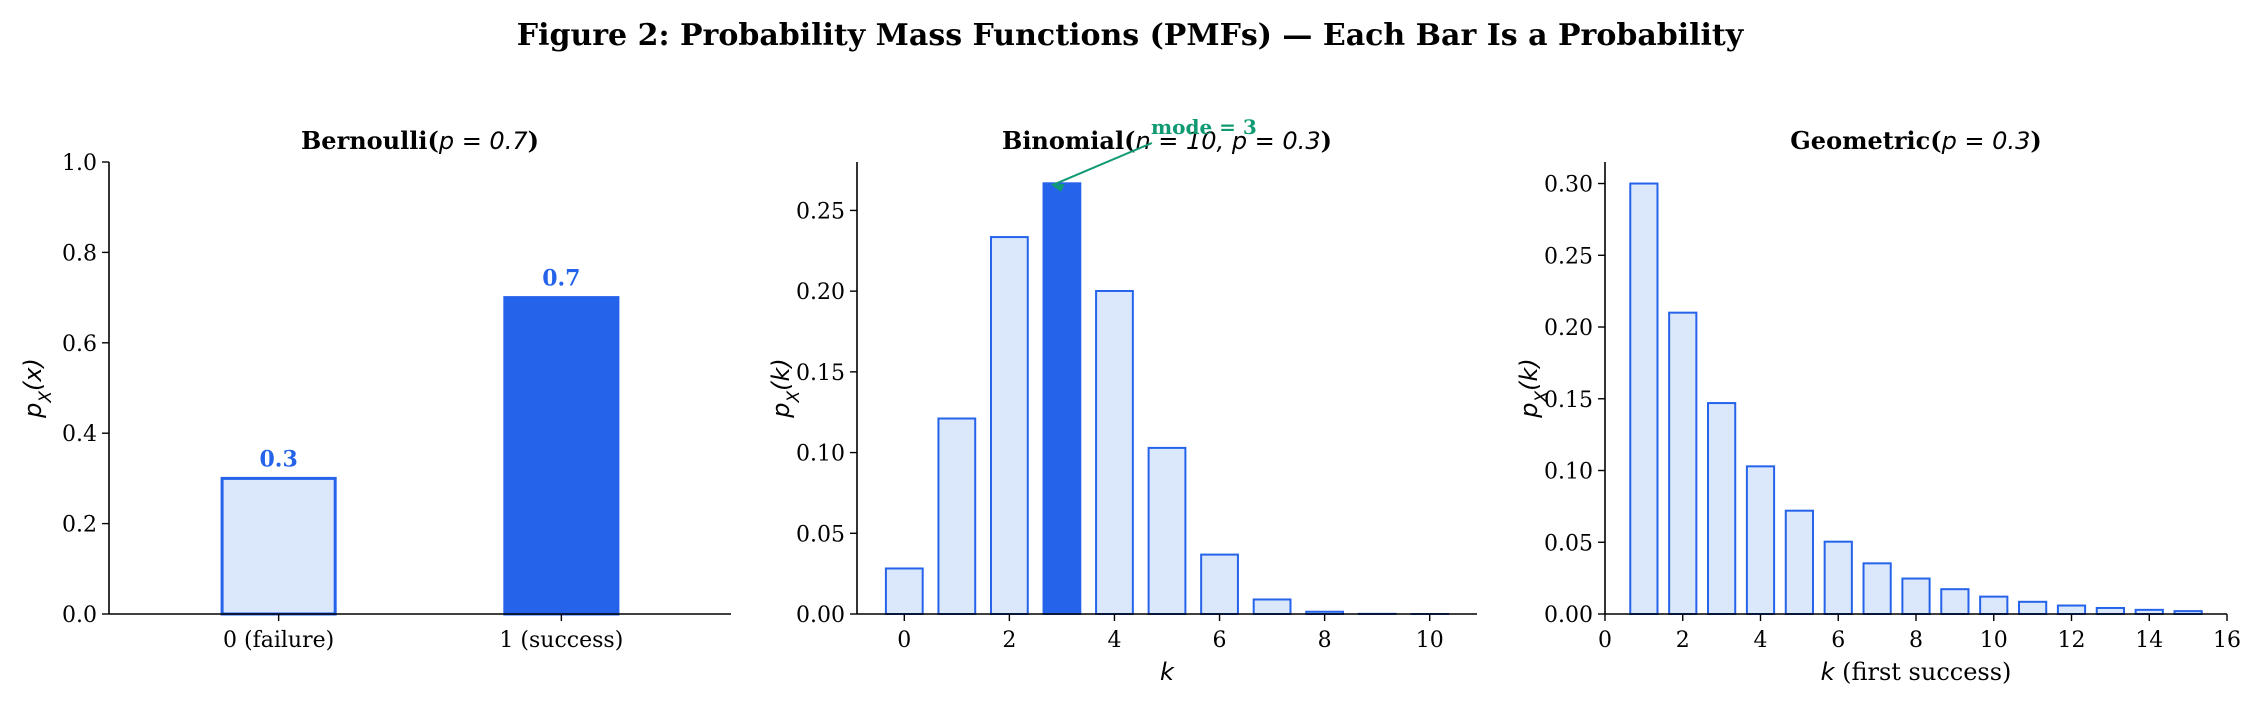  What do you see at coordinates (1915, 140) in the screenshot?
I see `panel-title: Geometric(p = 0.3)` at bounding box center [1915, 140].